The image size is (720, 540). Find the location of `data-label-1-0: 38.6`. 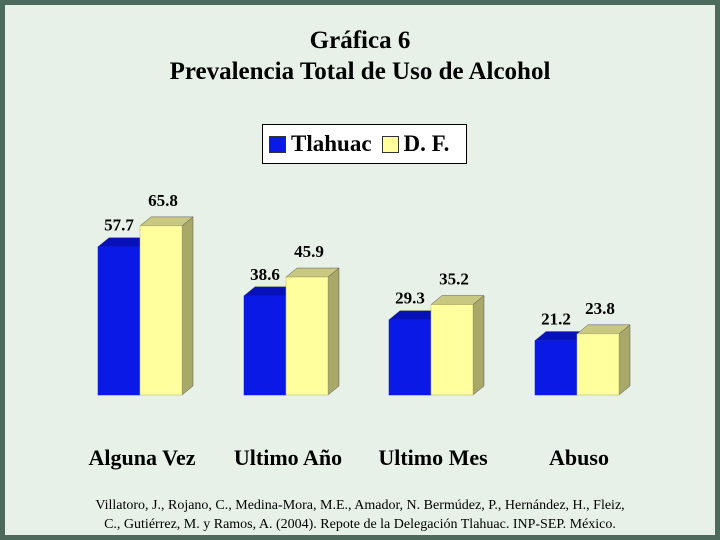

data-label-1-0: 38.6 is located at coordinates (265, 274).